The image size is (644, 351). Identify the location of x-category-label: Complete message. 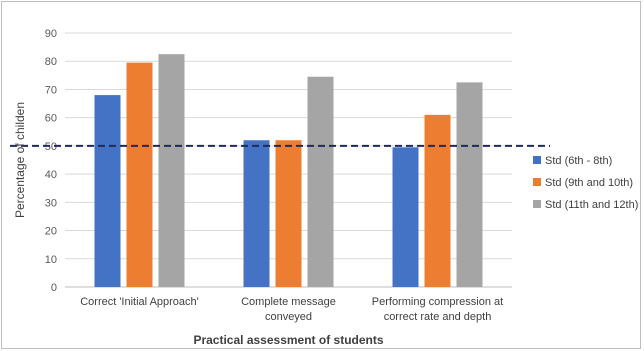
(288, 302).